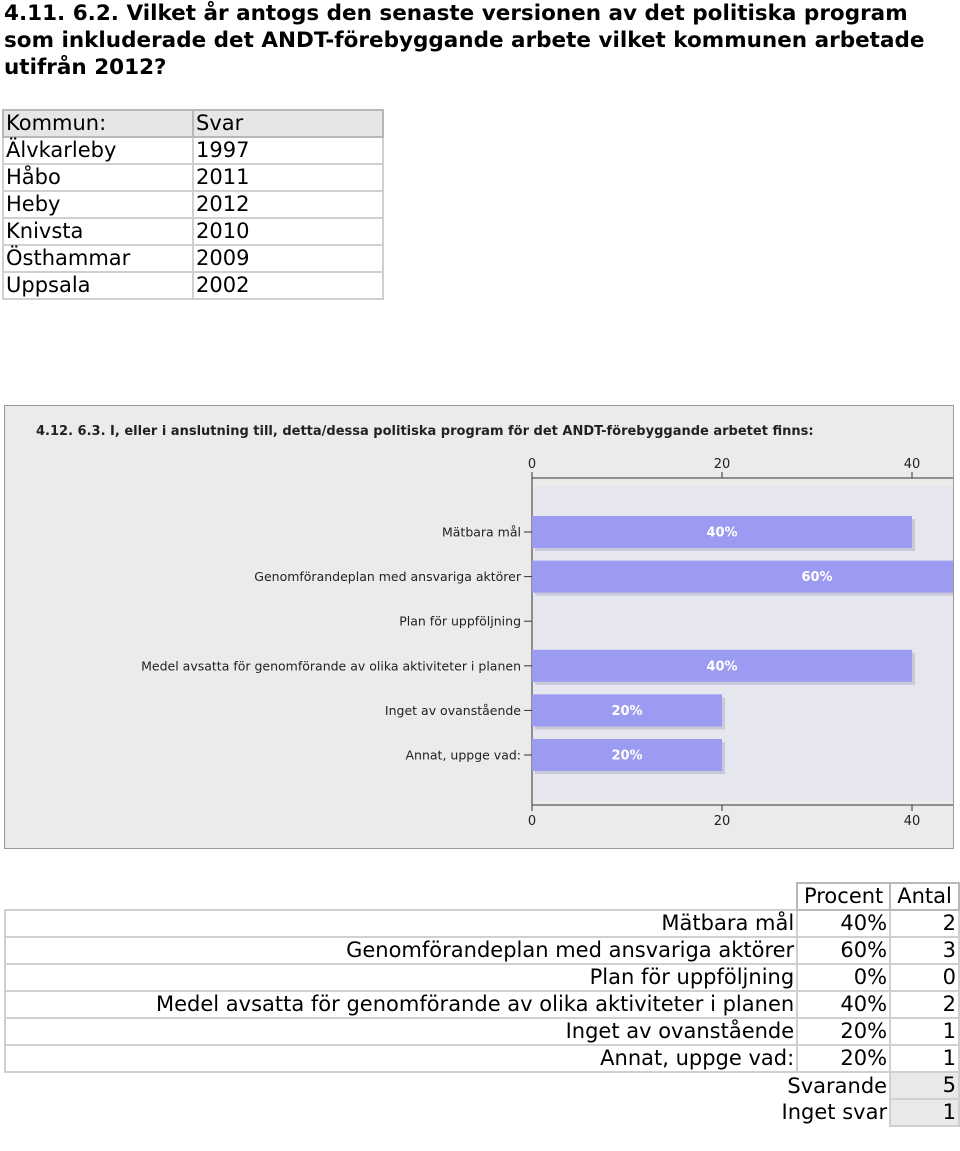 The height and width of the screenshot is (1151, 960). What do you see at coordinates (98, 204) in the screenshot?
I see `municipality-name: Heby` at bounding box center [98, 204].